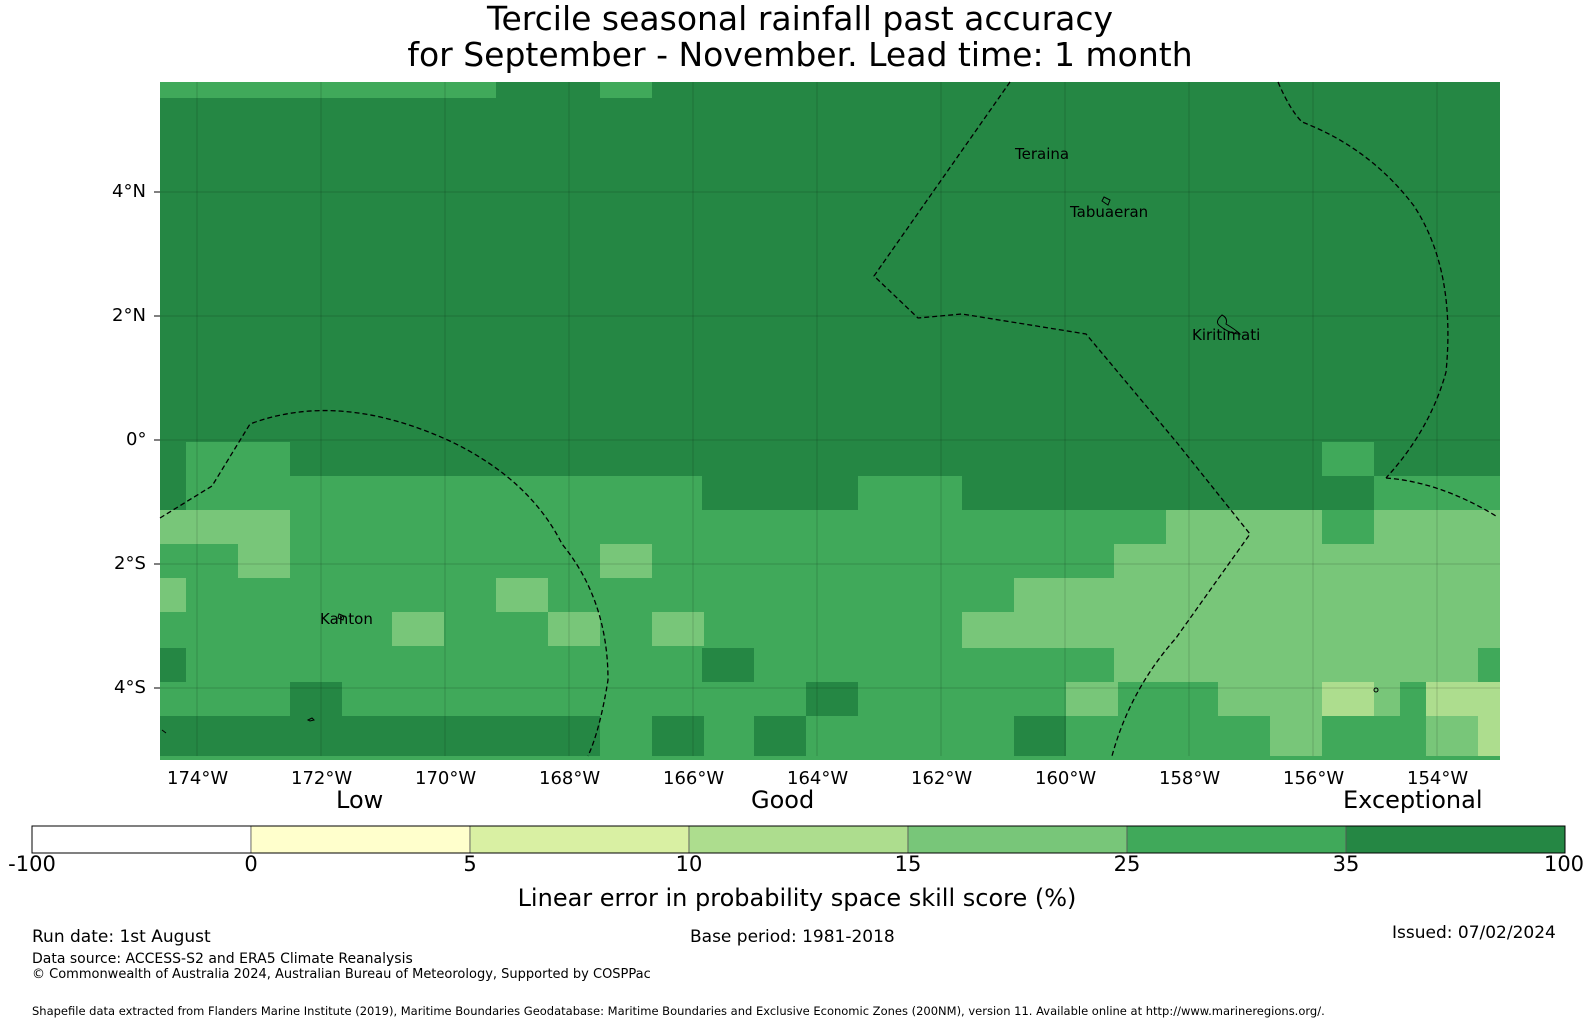 The width and height of the screenshot is (1590, 1020). I want to click on issued-date: Issued: 07/02/2024, so click(1474, 933).